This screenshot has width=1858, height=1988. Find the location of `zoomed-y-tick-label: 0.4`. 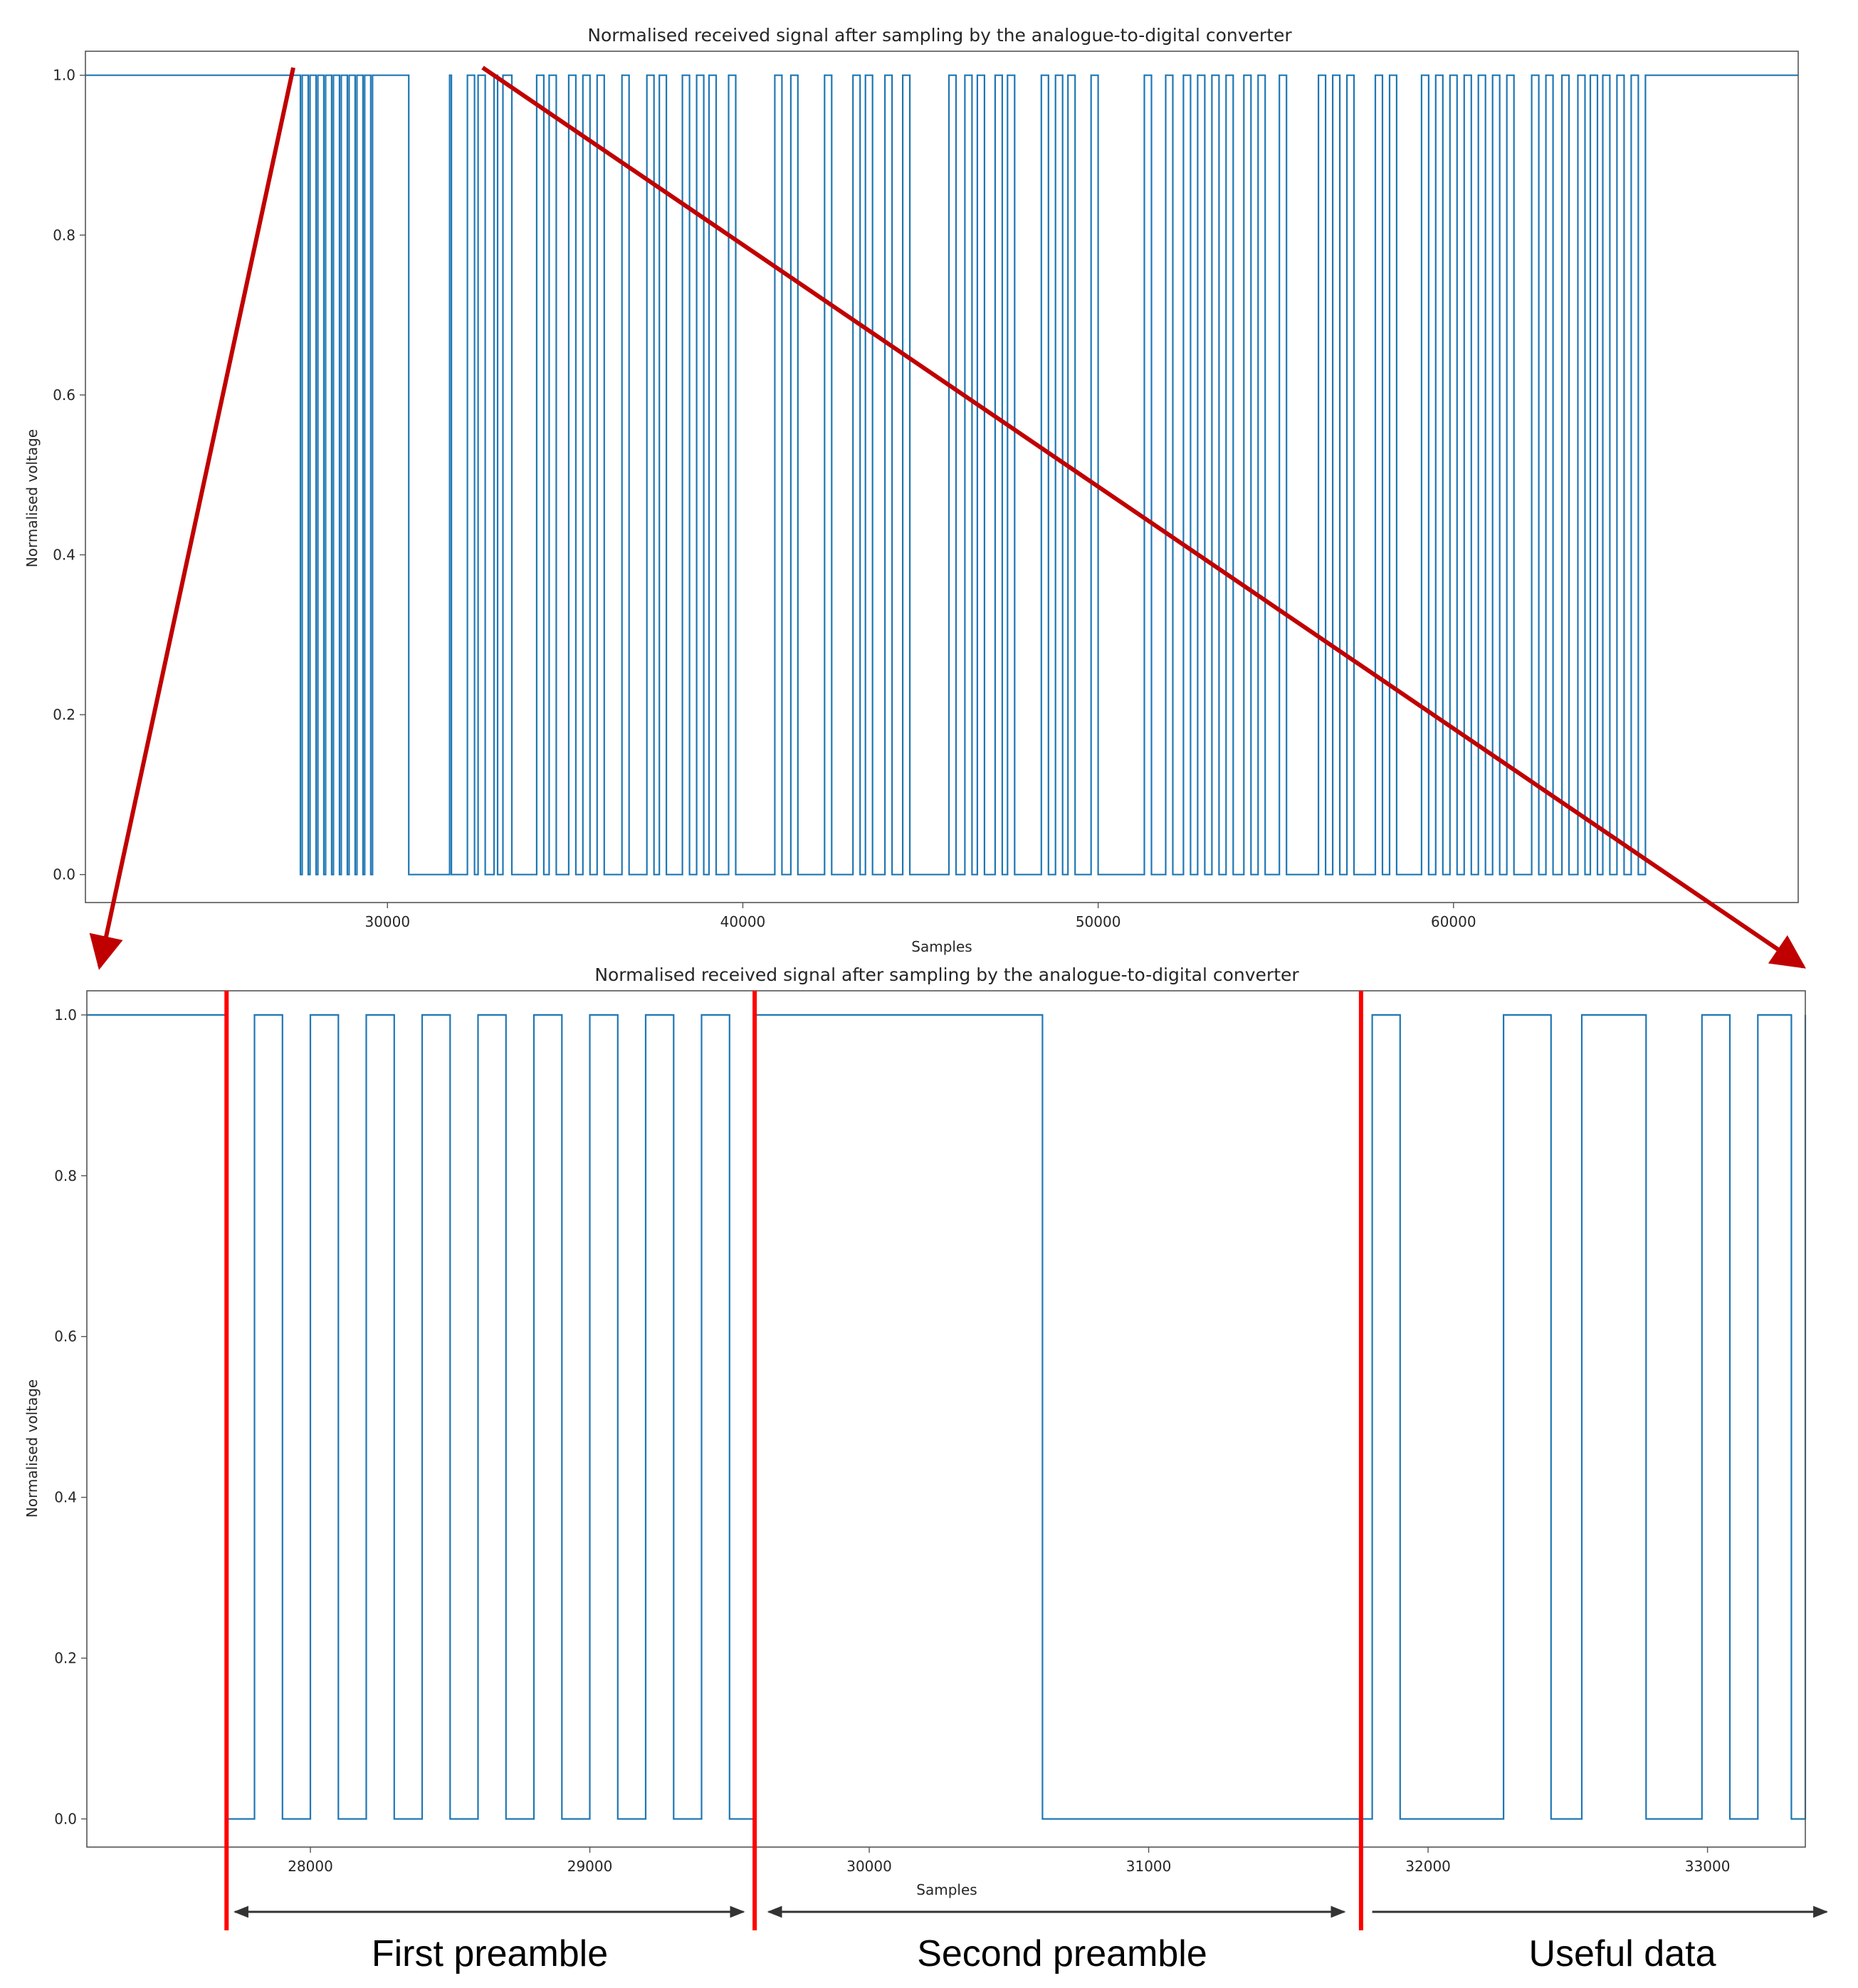

zoomed-y-tick-label: 0.4 is located at coordinates (65, 1497).